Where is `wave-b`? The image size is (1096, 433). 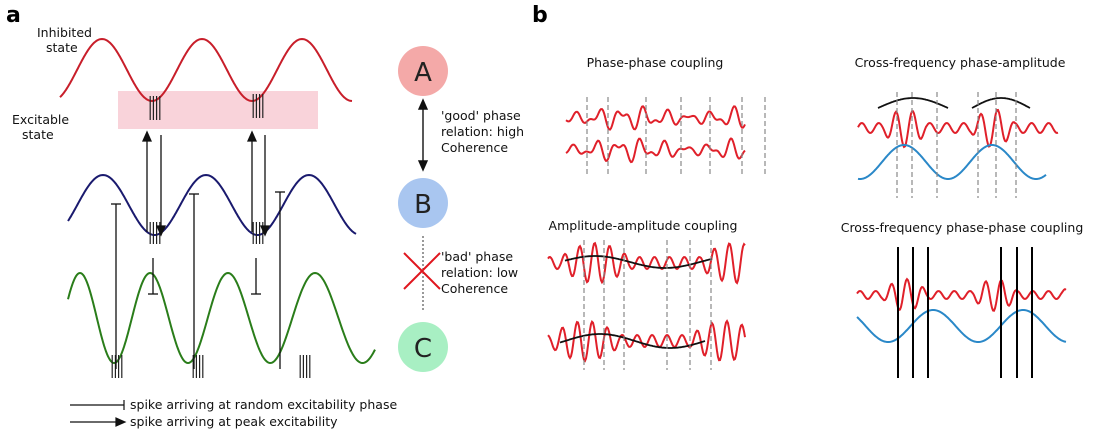
wave-b is located at coordinates (212, 204).